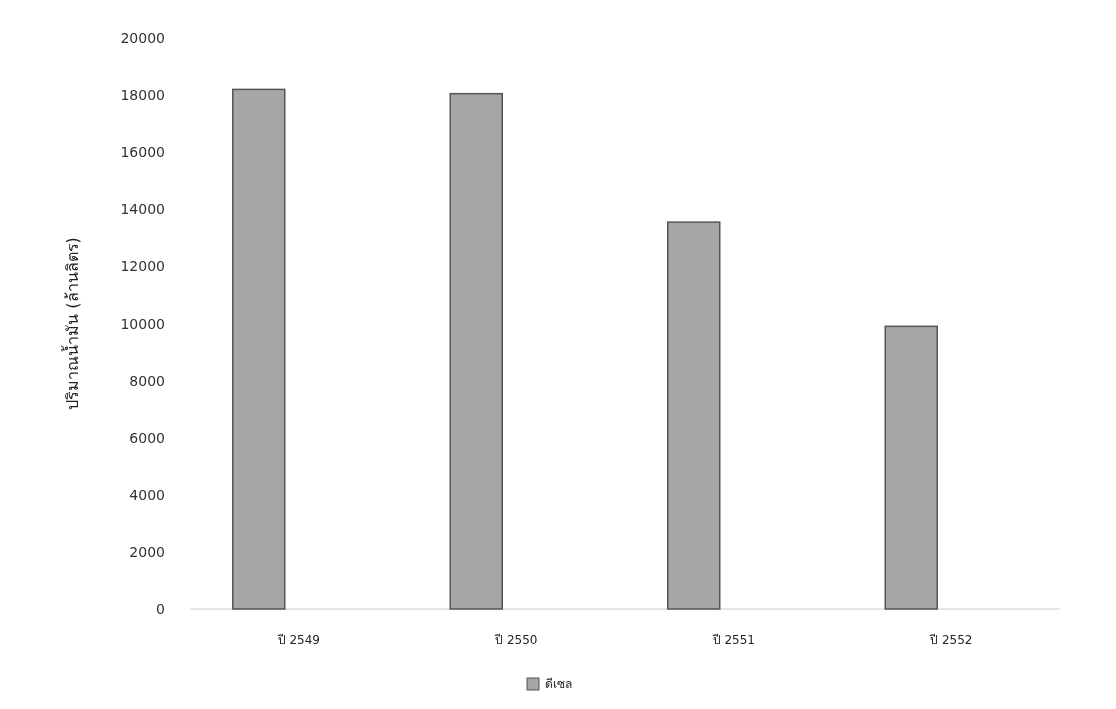 Image resolution: width=1116 pixels, height=709 pixels. Describe the element at coordinates (147, 494) in the screenshot. I see `y-tick-label: 4000` at that location.